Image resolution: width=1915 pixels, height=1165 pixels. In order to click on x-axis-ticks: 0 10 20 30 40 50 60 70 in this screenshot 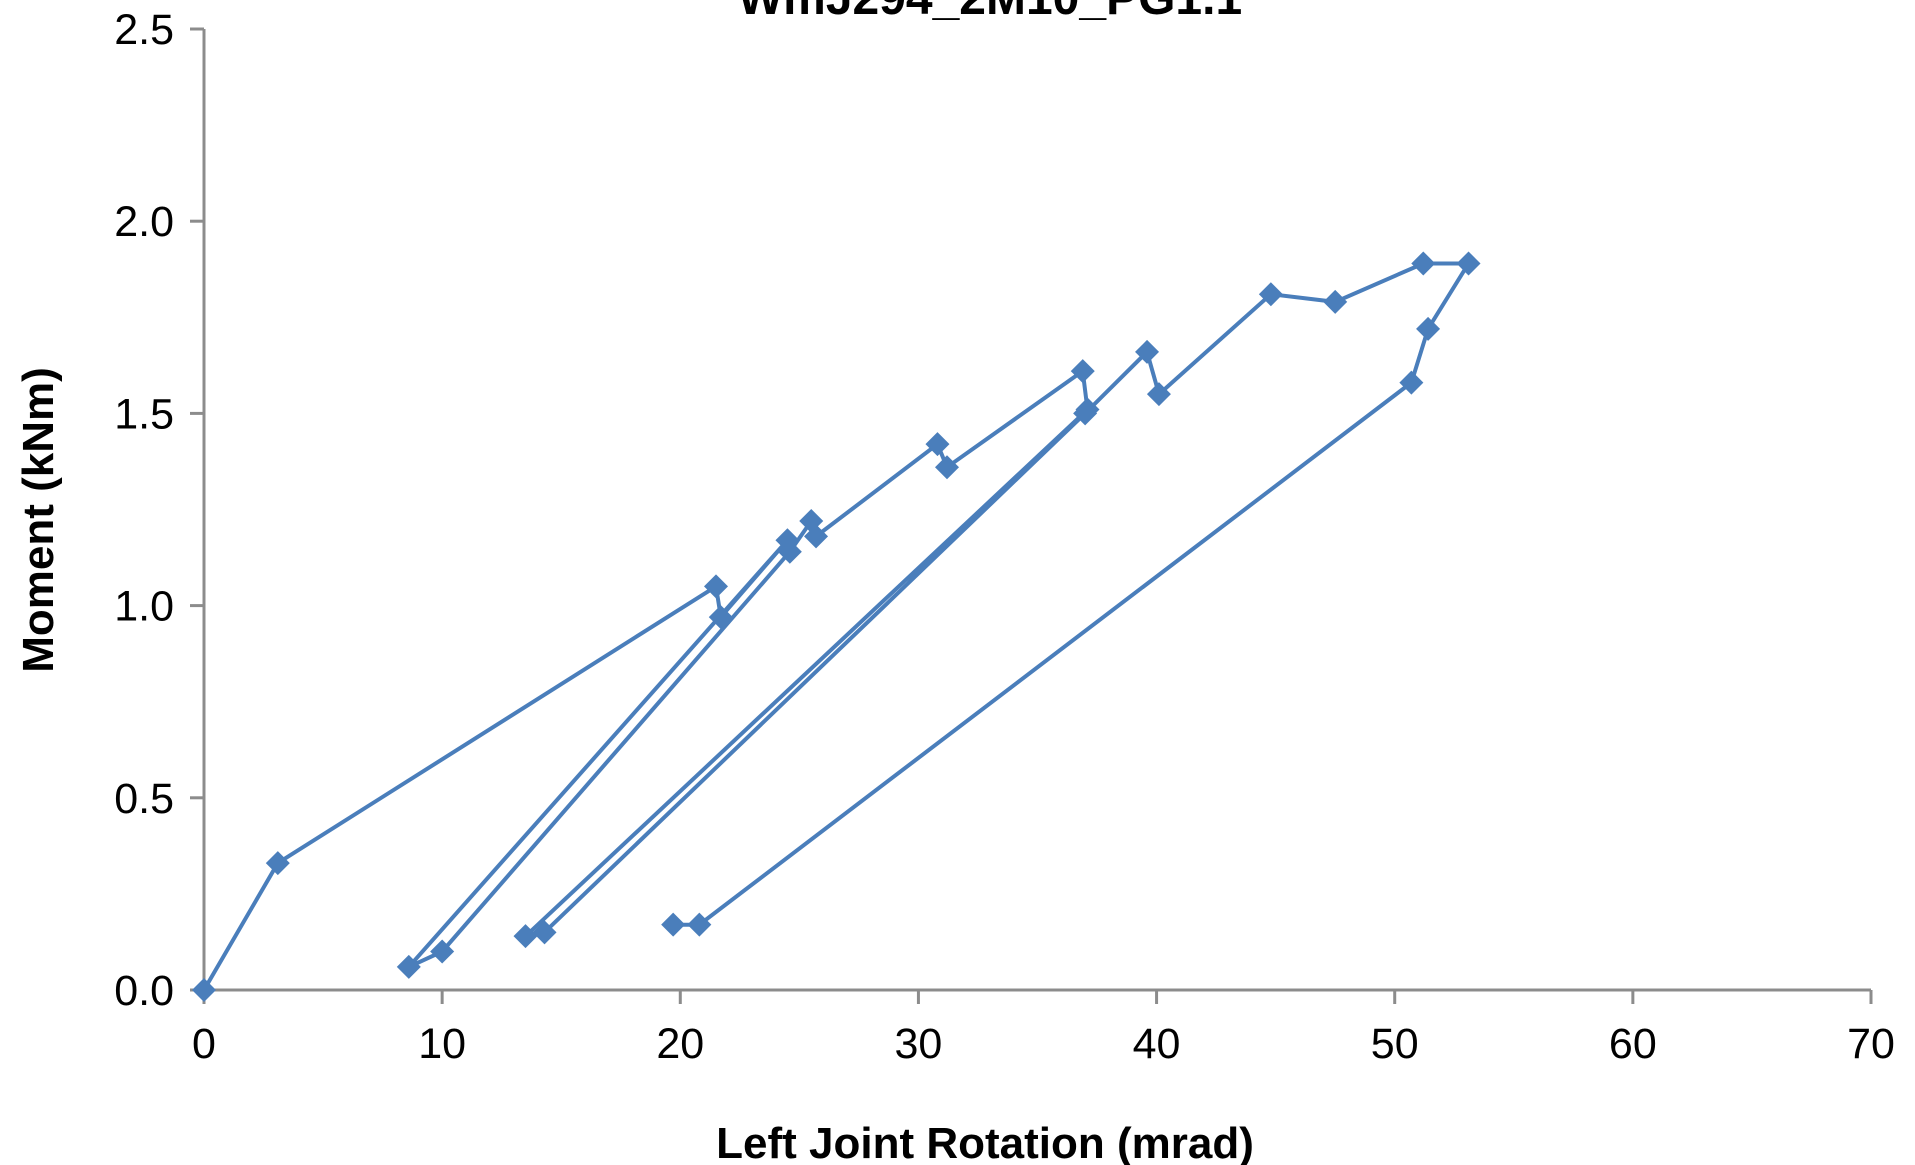, I will do `click(1043, 1029)`.